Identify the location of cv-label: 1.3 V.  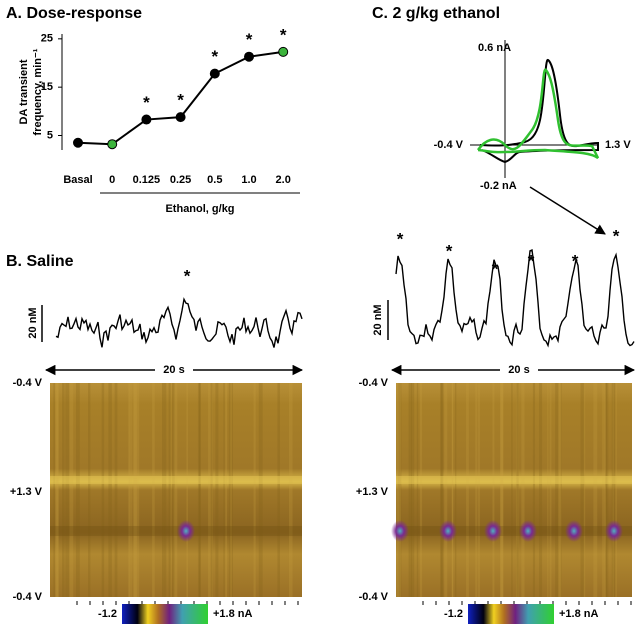
(618, 145).